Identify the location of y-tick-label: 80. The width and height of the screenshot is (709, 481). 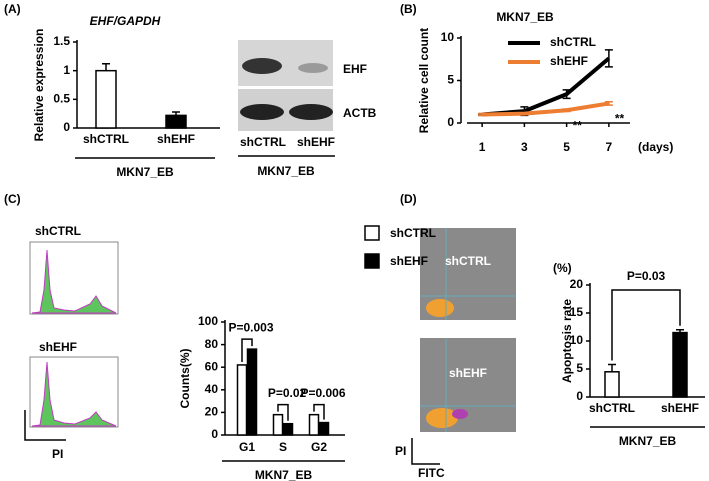
(212, 344).